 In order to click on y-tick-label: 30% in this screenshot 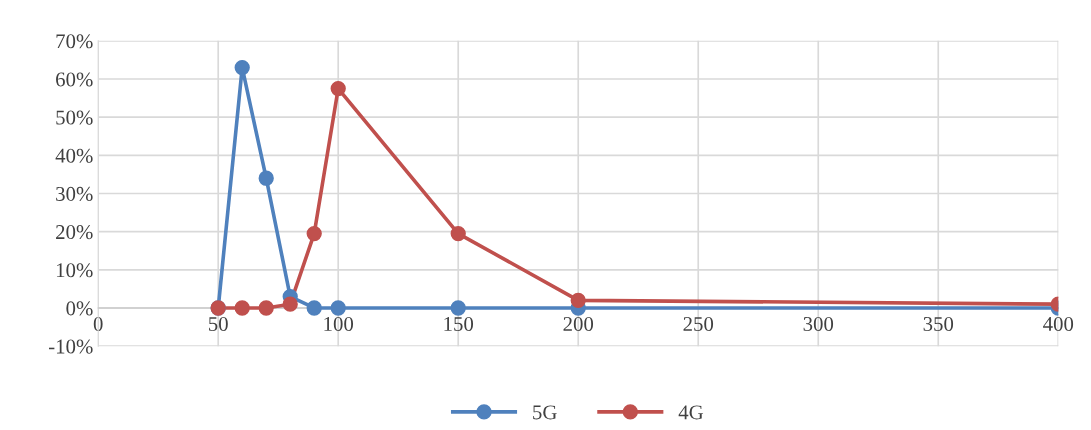, I will do `click(74, 193)`.